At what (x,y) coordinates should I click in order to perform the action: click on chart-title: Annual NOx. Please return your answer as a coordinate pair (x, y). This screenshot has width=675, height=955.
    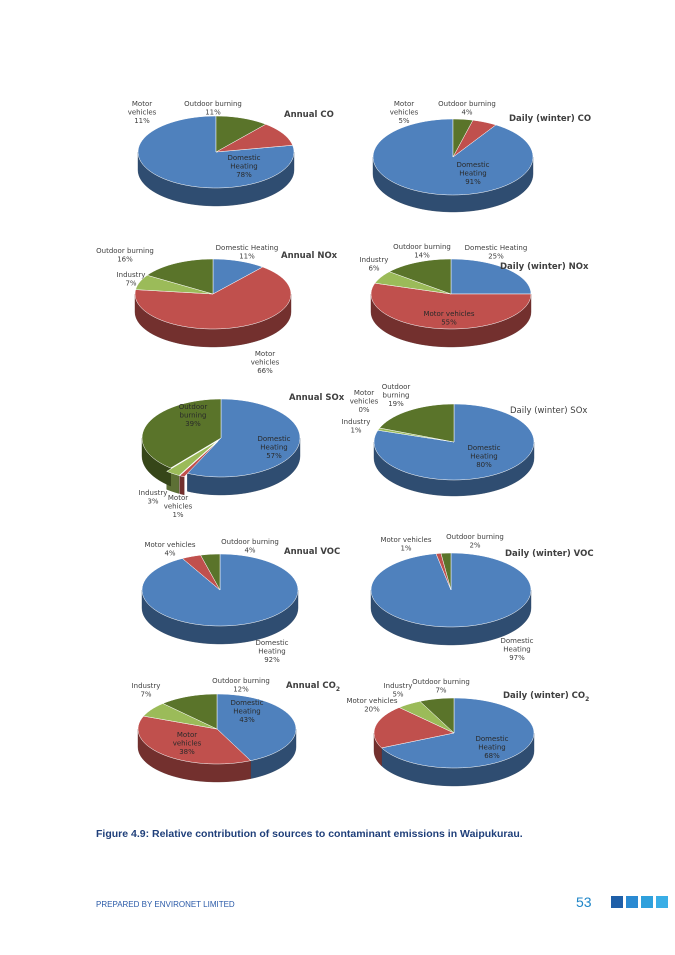
    Looking at the image, I should click on (309, 256).